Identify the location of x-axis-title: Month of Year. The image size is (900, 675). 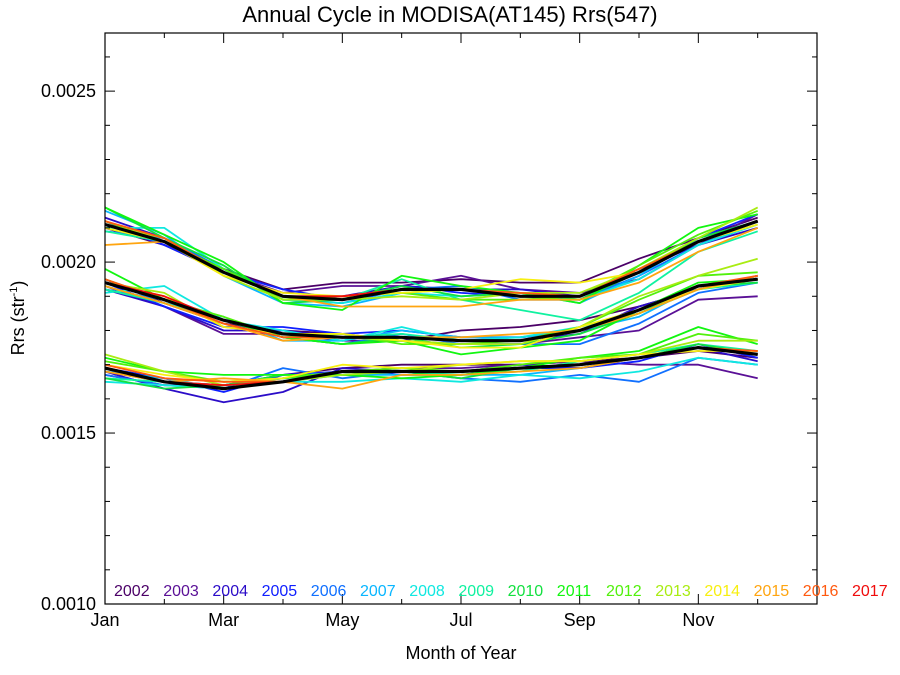
(460, 653).